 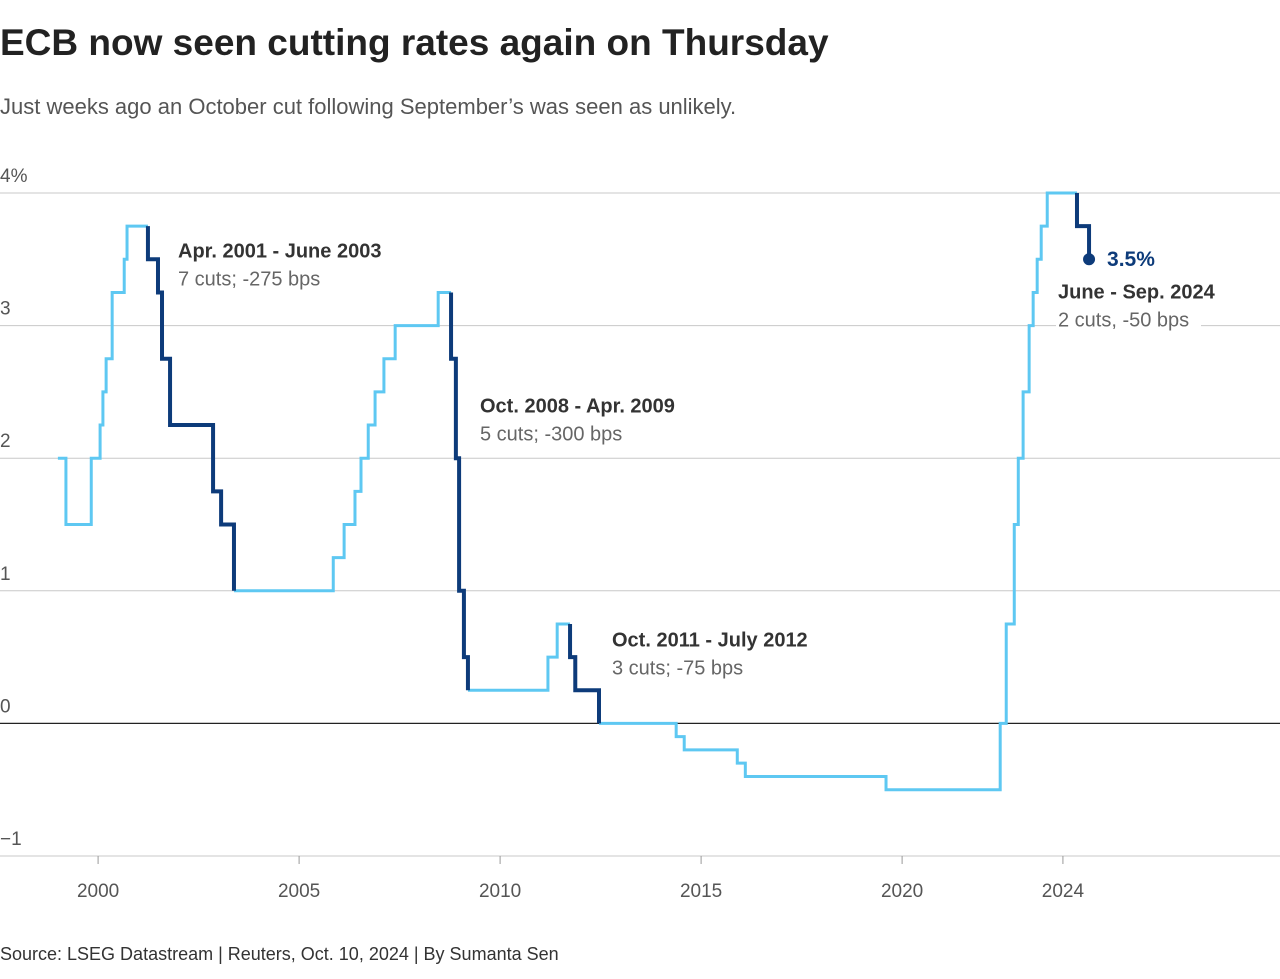 I want to click on annotation-text: 7 cuts; -275 bps, so click(x=249, y=279).